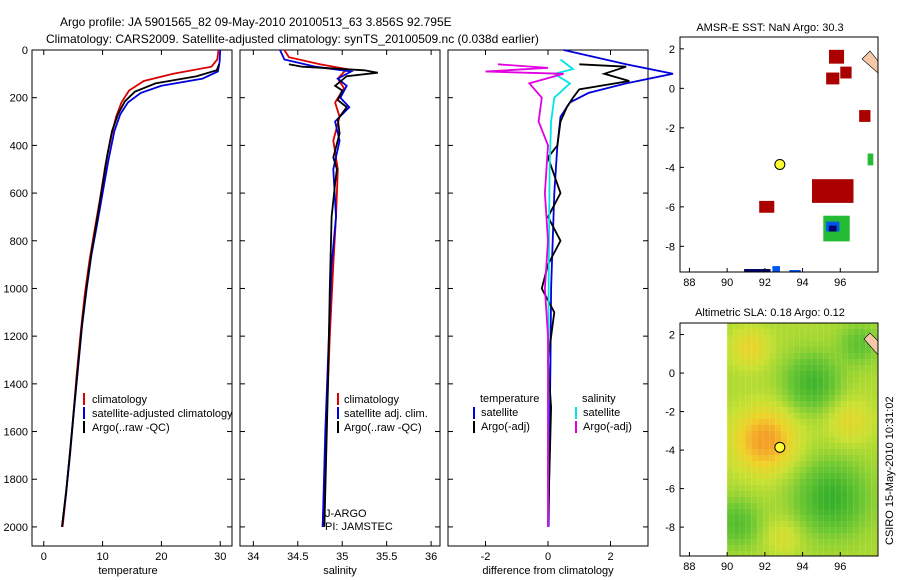 The height and width of the screenshot is (580, 900). What do you see at coordinates (689, 567) in the screenshot?
I see `map-x-tick-label: 88` at bounding box center [689, 567].